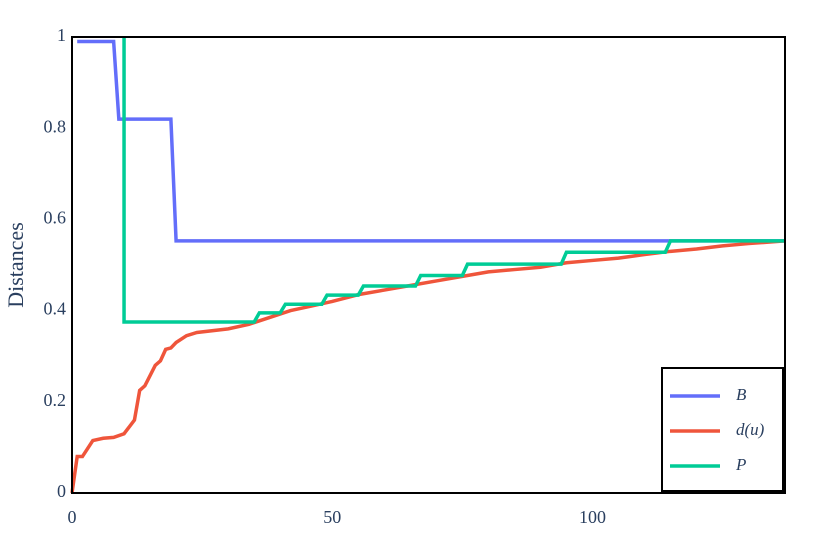 The image size is (830, 556). What do you see at coordinates (55, 400) in the screenshot?
I see `y-tick-label: 0.2` at bounding box center [55, 400].